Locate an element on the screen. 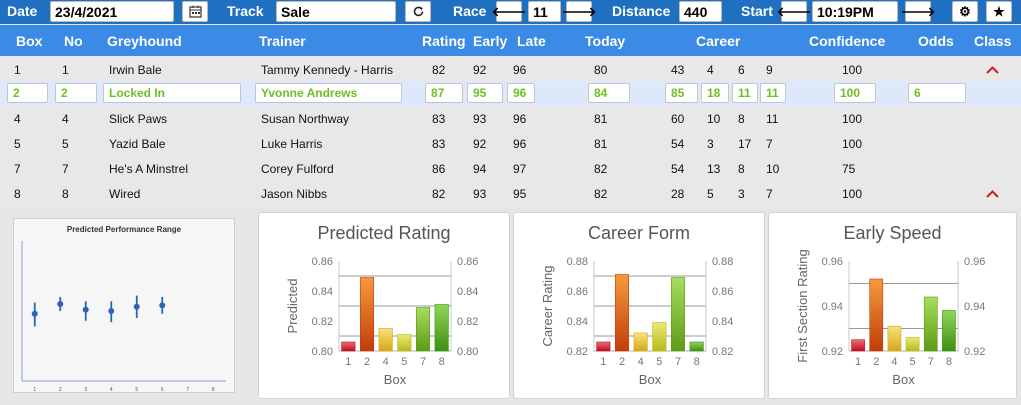 The image size is (1021, 405). header-confidence: Confidence is located at coordinates (847, 41).